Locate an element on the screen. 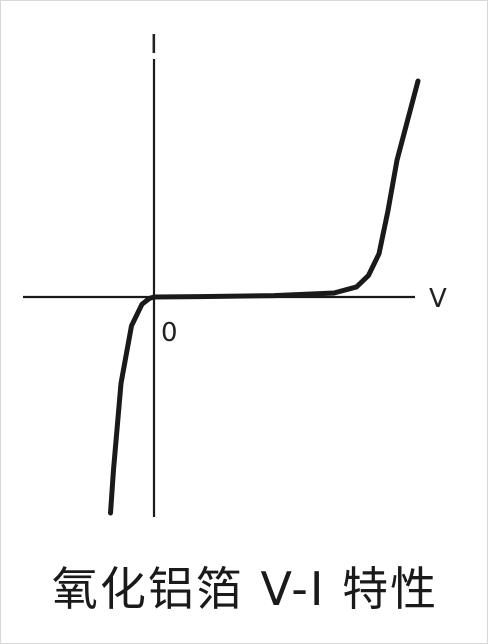  x-axis-label: V is located at coordinates (438, 299).